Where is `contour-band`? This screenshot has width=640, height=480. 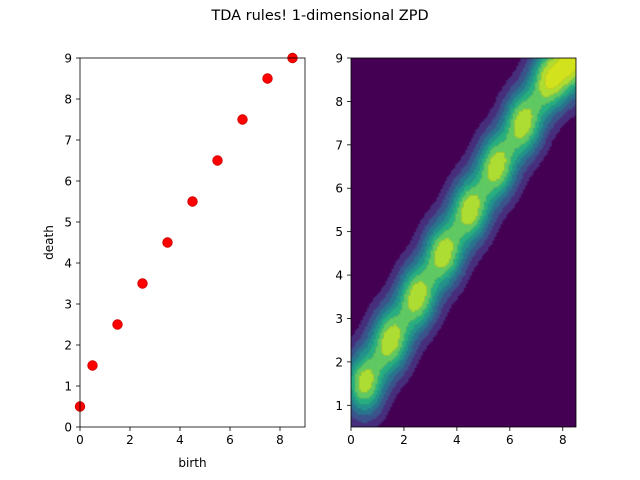 contour-band is located at coordinates (560, 74).